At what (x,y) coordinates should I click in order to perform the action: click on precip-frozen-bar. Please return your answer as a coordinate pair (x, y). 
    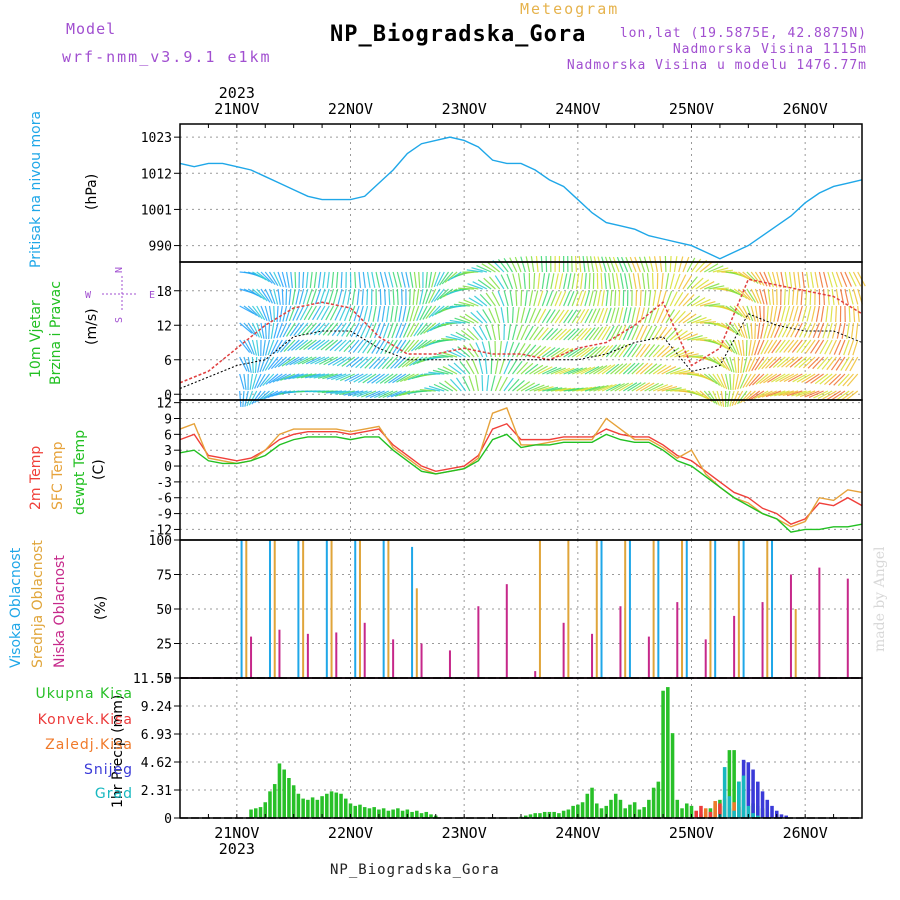
    Looking at the image, I should click on (715, 809).